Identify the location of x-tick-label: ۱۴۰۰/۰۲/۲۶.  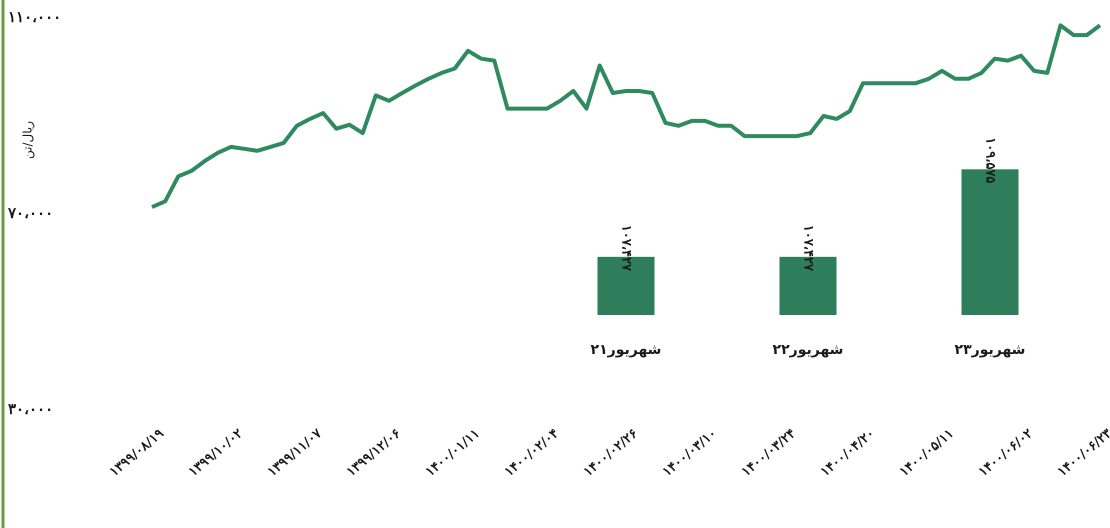
(611, 453).